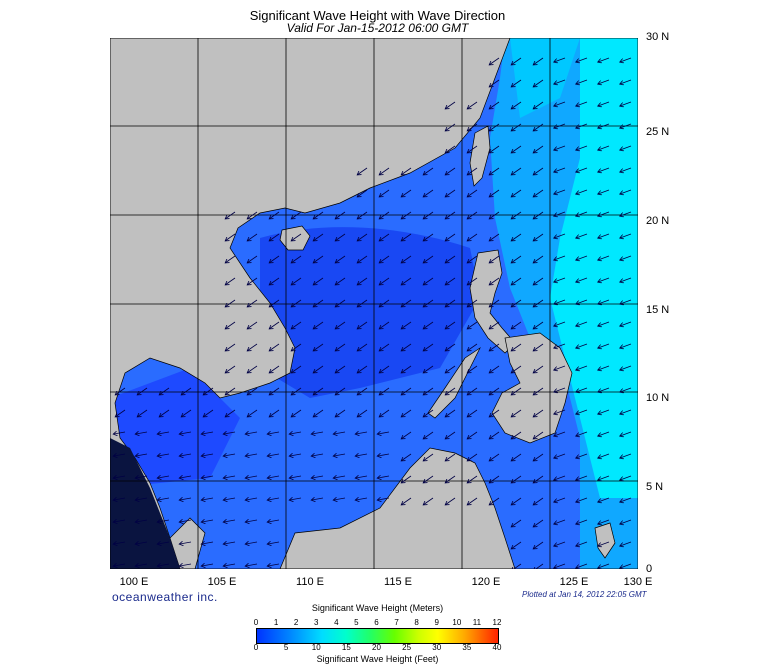 The image size is (775, 665). What do you see at coordinates (437, 647) in the screenshot?
I see `feet-tick-label: 30` at bounding box center [437, 647].